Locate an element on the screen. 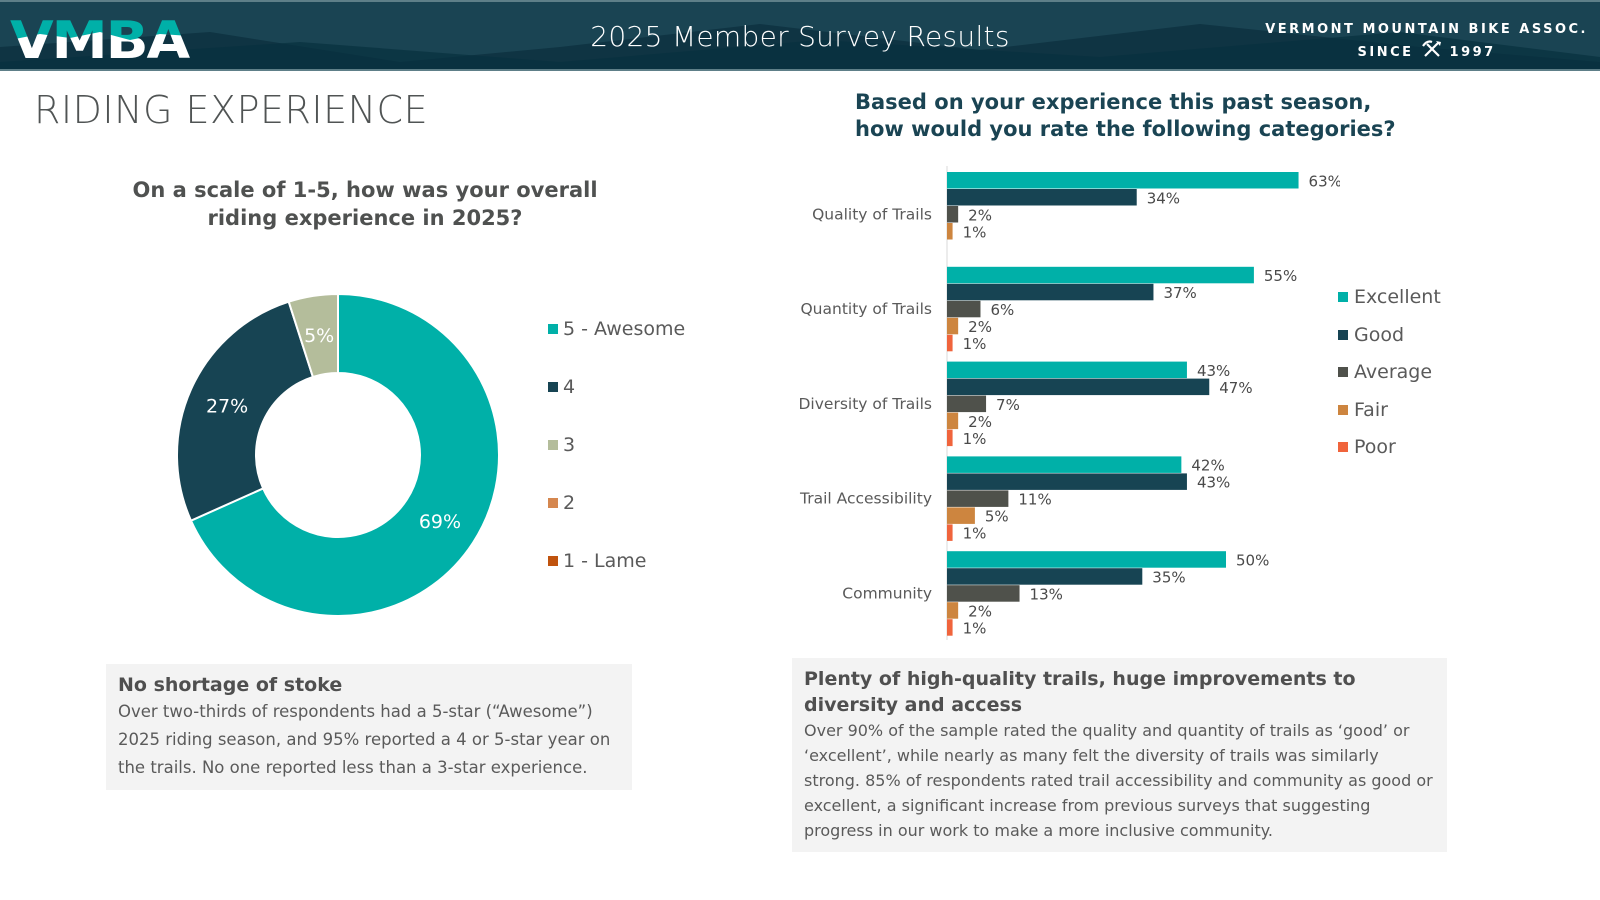  donut-data-label: 27% is located at coordinates (227, 406).